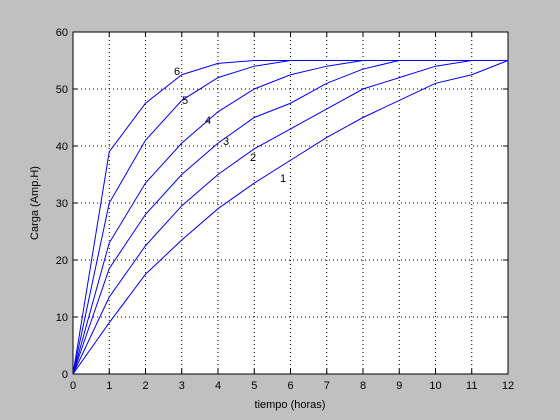 This screenshot has height=420, width=560. What do you see at coordinates (508, 386) in the screenshot?
I see `x-tick-label: 12` at bounding box center [508, 386].